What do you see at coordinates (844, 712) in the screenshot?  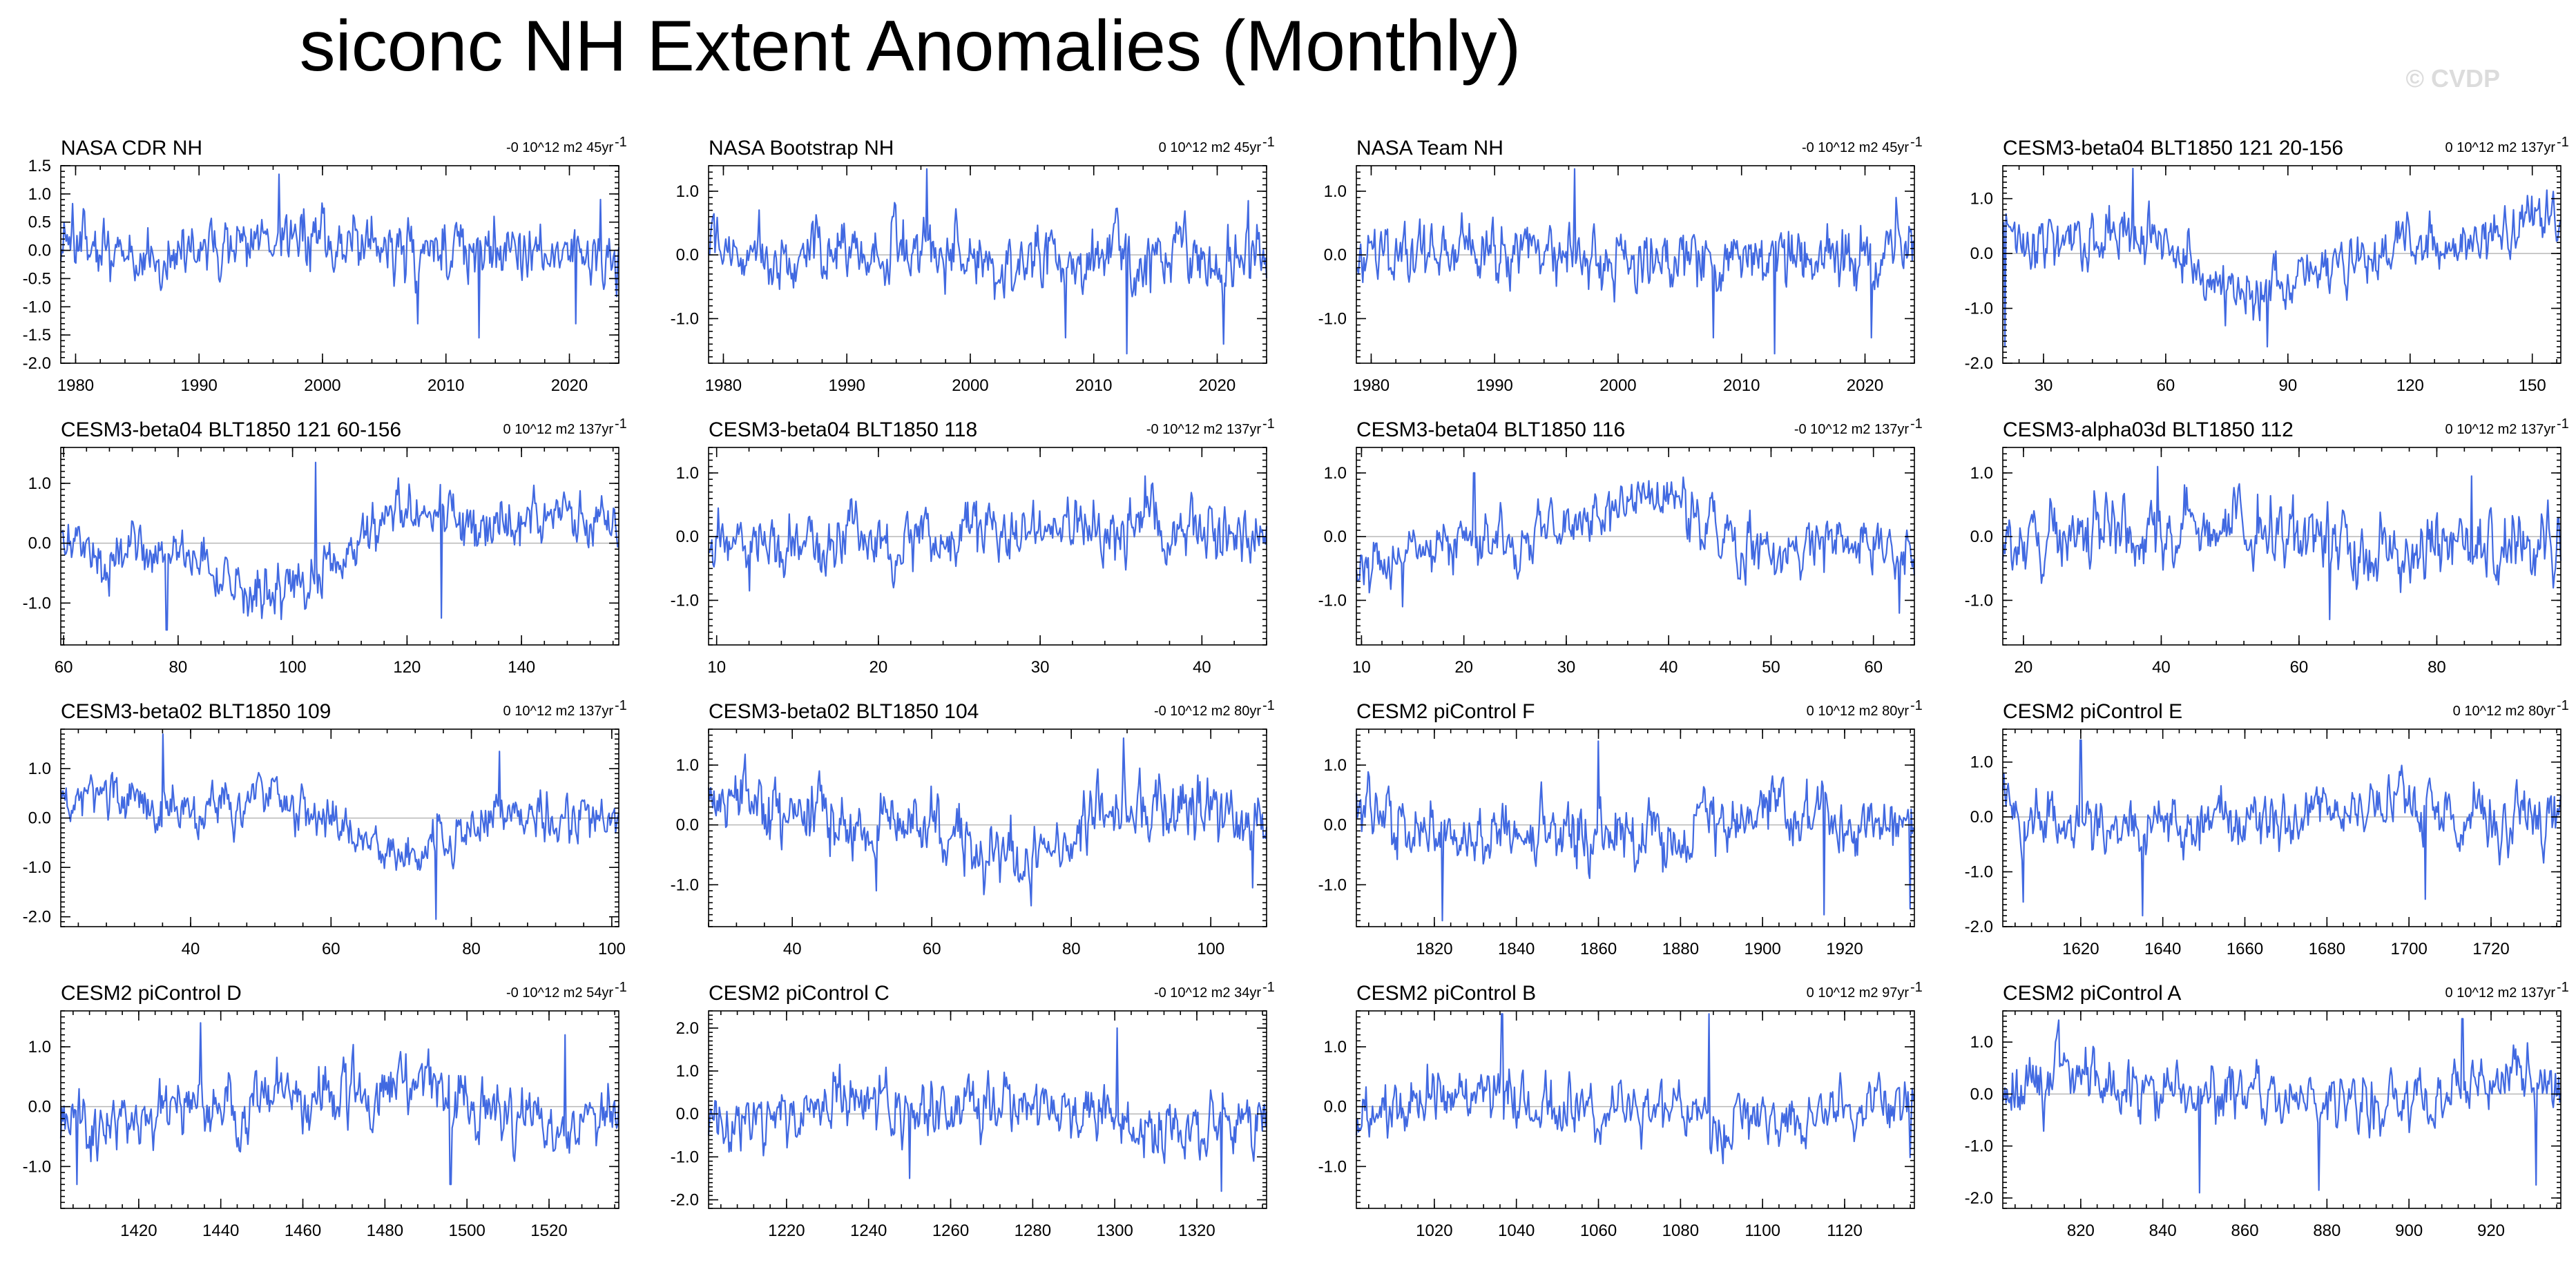 I see `panel-title: CESM3-beta02 BLT1850 104` at bounding box center [844, 712].